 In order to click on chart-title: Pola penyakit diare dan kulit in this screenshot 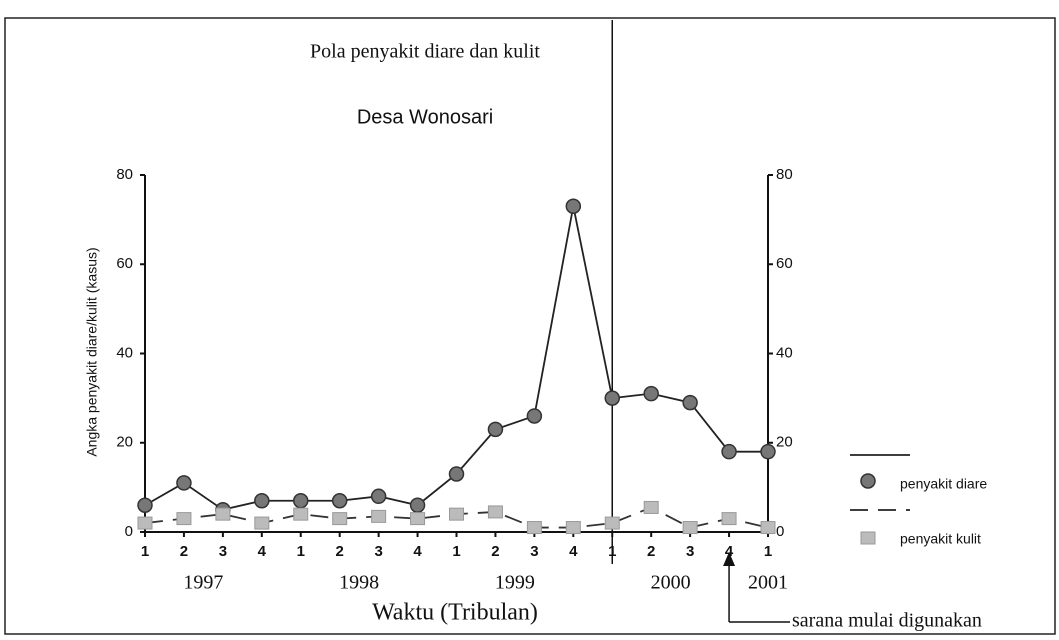, I will do `click(425, 52)`.